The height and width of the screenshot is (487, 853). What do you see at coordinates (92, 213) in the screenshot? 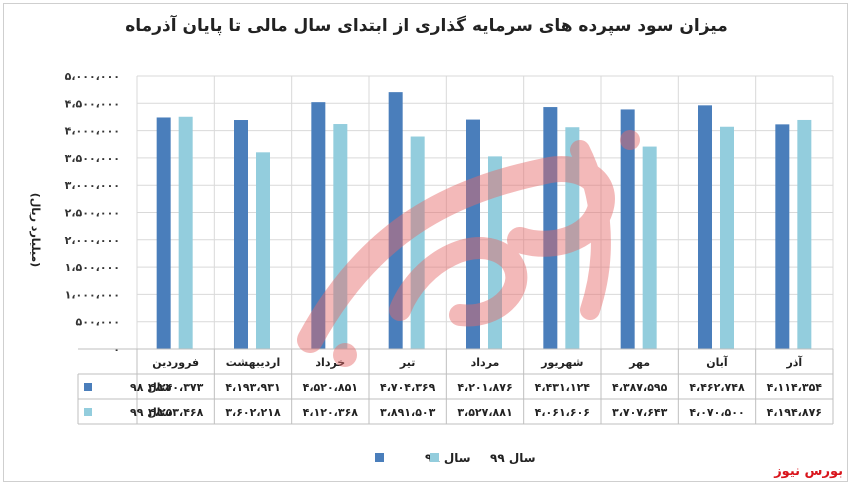
I see `y-tick-label: ۲،۵۰۰،۰۰۰` at bounding box center [92, 213].